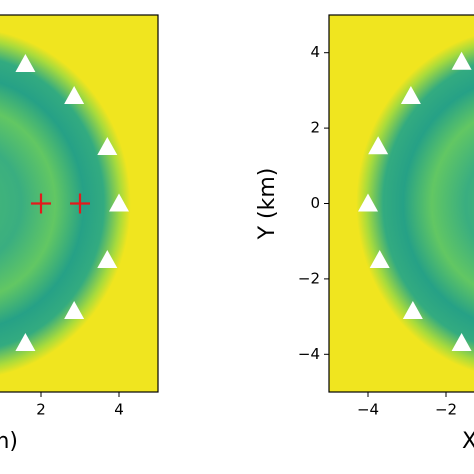 The height and width of the screenshot is (474, 474). I want to click on x-tick-label: −2, so click(446, 410).